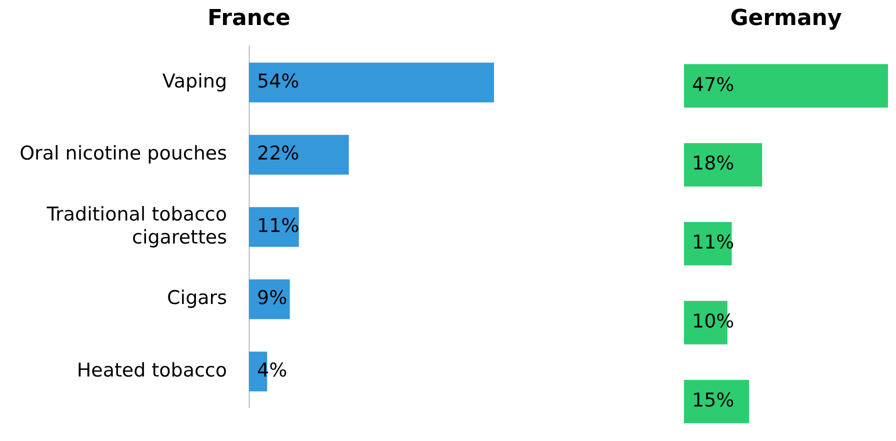 The image size is (896, 441). I want to click on data-label: 47%, so click(713, 85).